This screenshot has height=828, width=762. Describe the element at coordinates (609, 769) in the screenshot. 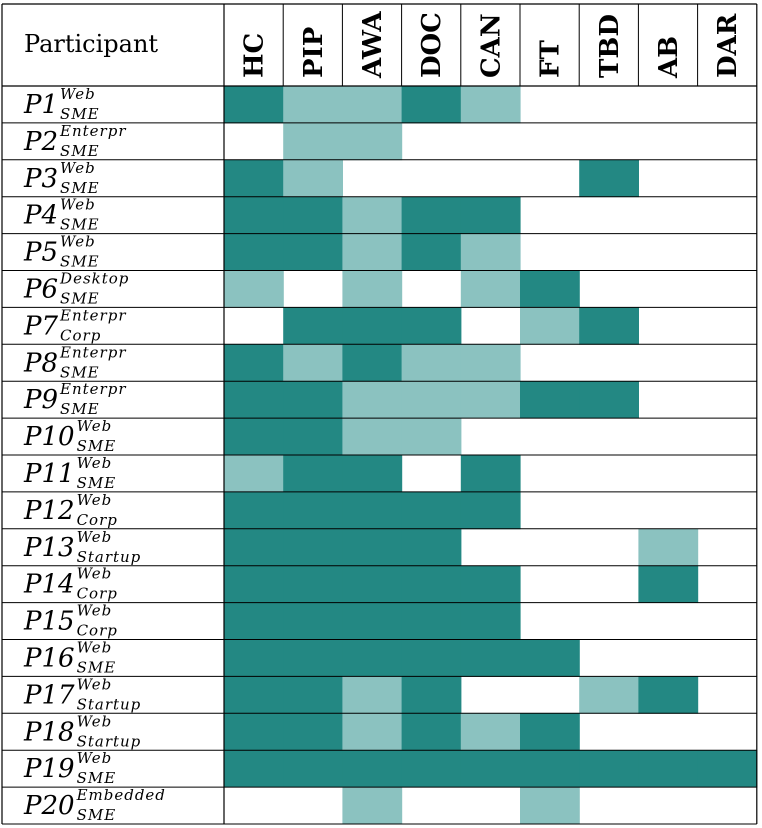

I see `cell-p19-tbd` at that location.